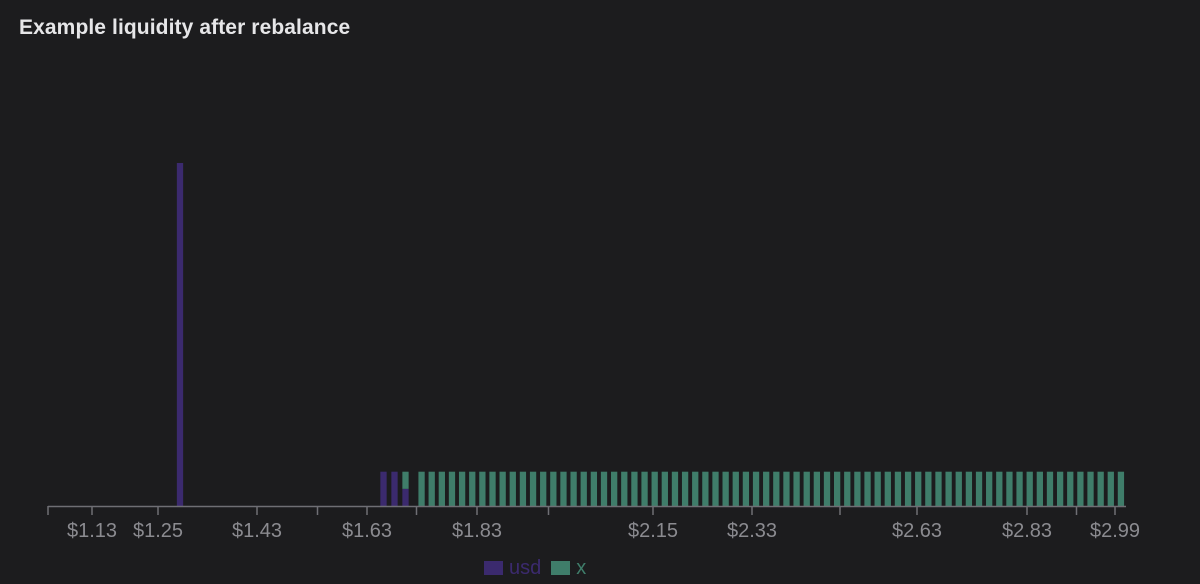 The width and height of the screenshot is (1200, 584). I want to click on legend-item-usd: usd, so click(512, 568).